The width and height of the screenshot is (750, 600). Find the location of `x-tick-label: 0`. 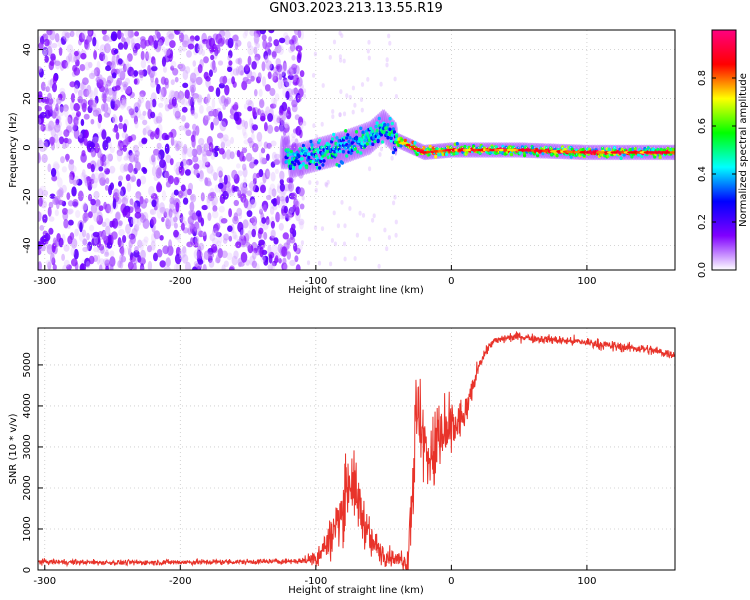

x-tick-label: 0 is located at coordinates (451, 281).